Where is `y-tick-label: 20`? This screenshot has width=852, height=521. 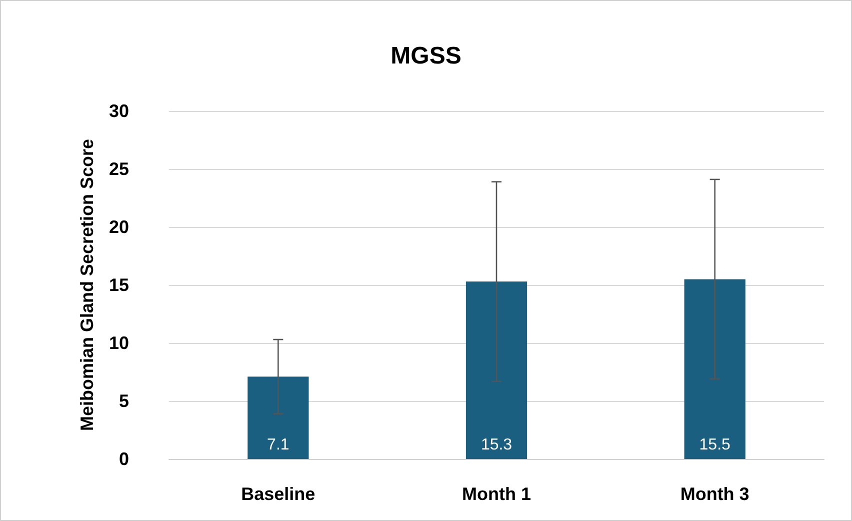 y-tick-label: 20 is located at coordinates (118, 227).